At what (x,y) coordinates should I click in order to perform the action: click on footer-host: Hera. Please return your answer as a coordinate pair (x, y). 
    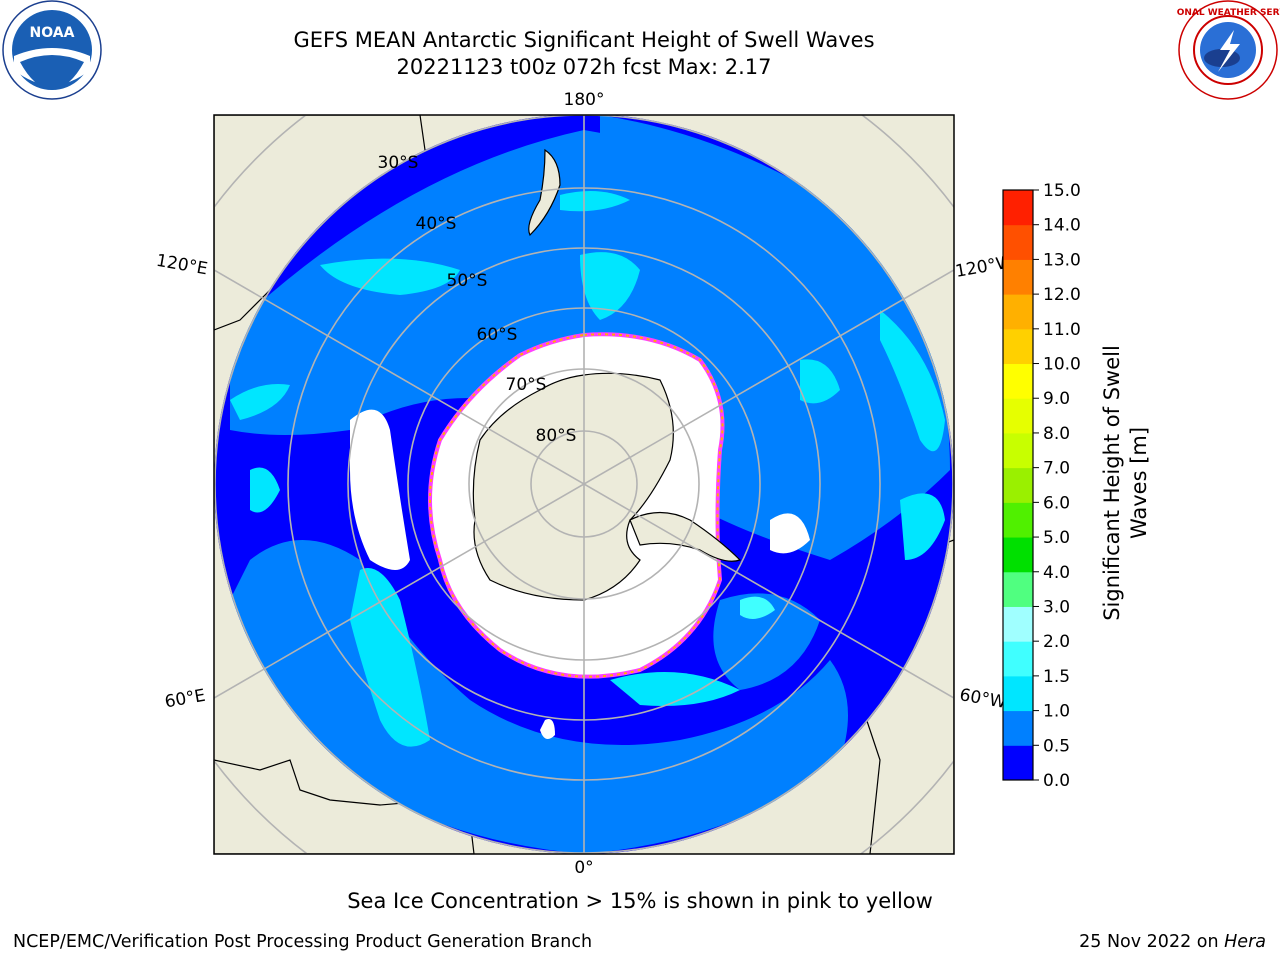
    Looking at the image, I should click on (1245, 942).